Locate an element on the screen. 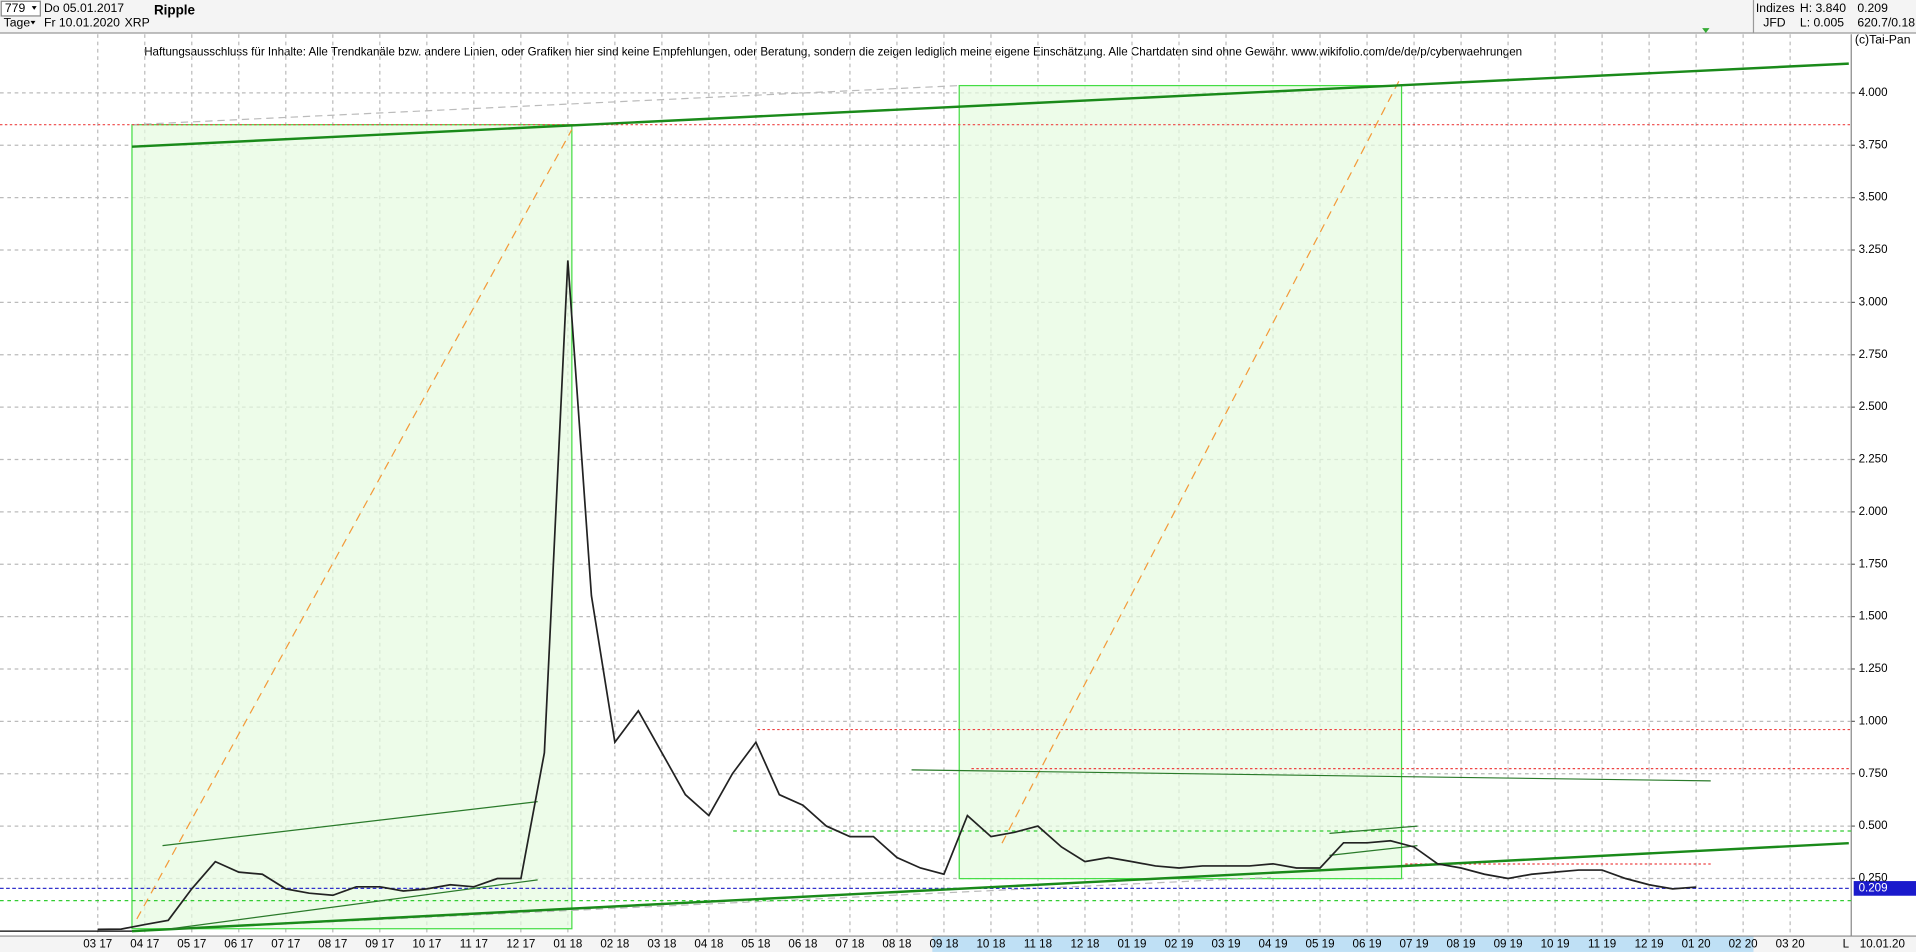 This screenshot has width=1916, height=952. y-tick-label: 3.000 is located at coordinates (1873, 301).